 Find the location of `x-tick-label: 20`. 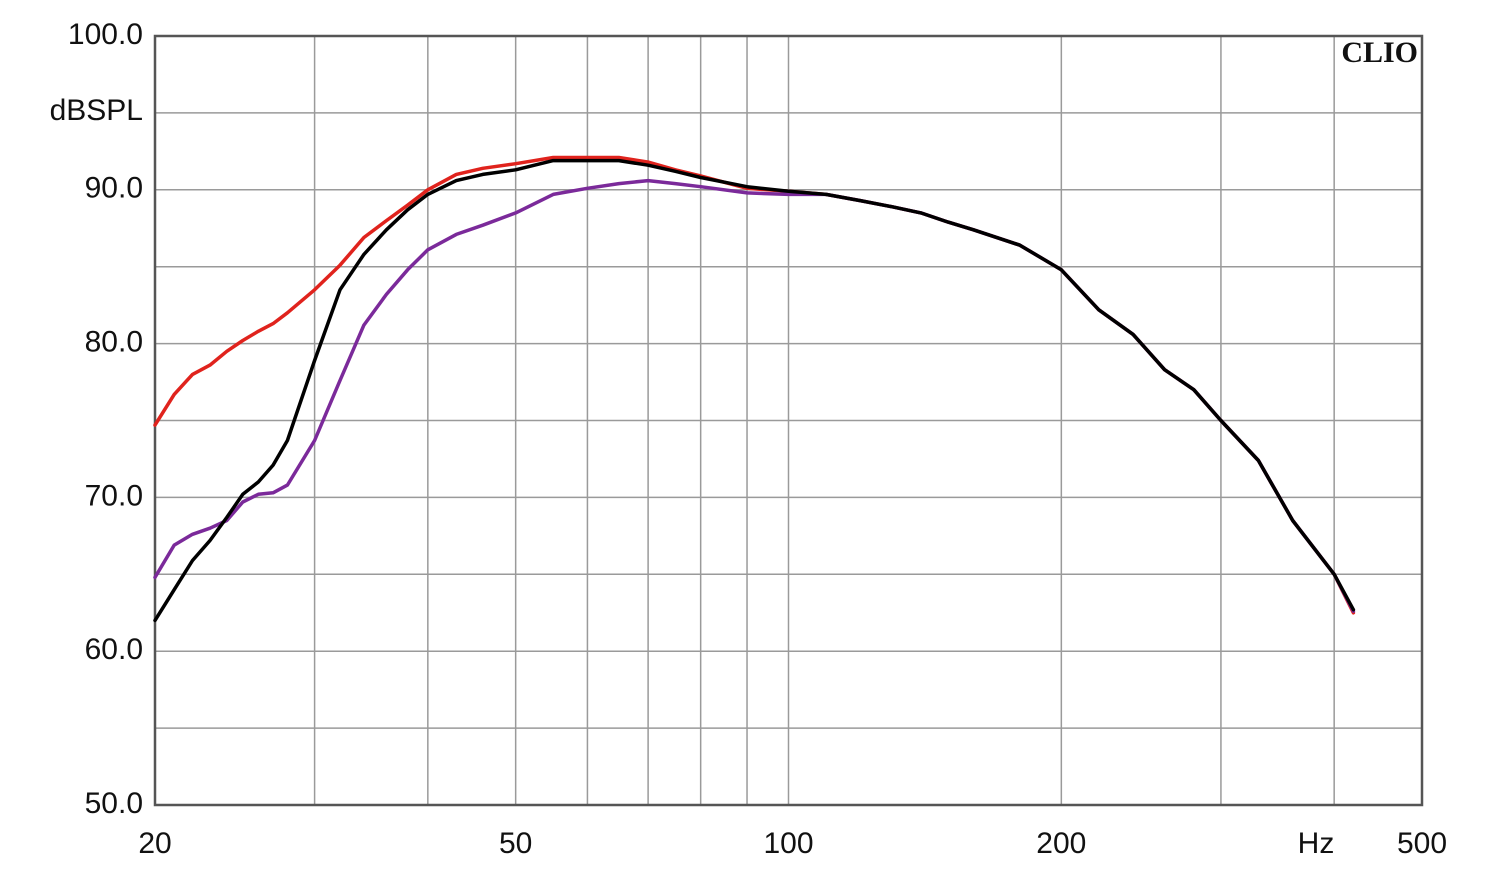

x-tick-label: 20 is located at coordinates (154, 843).